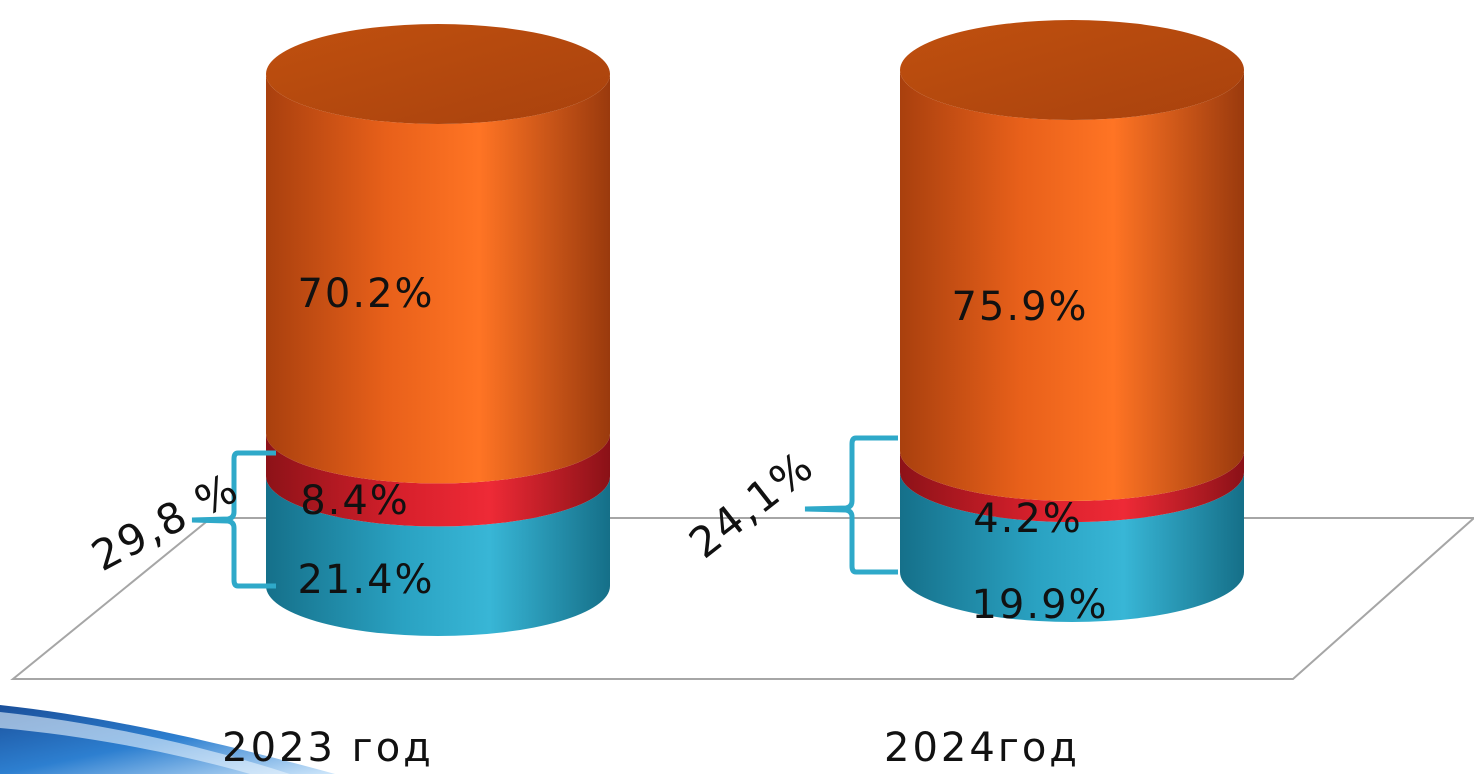 The image size is (1474, 774). I want to click on decorative-swoosh, so click(167, 739).